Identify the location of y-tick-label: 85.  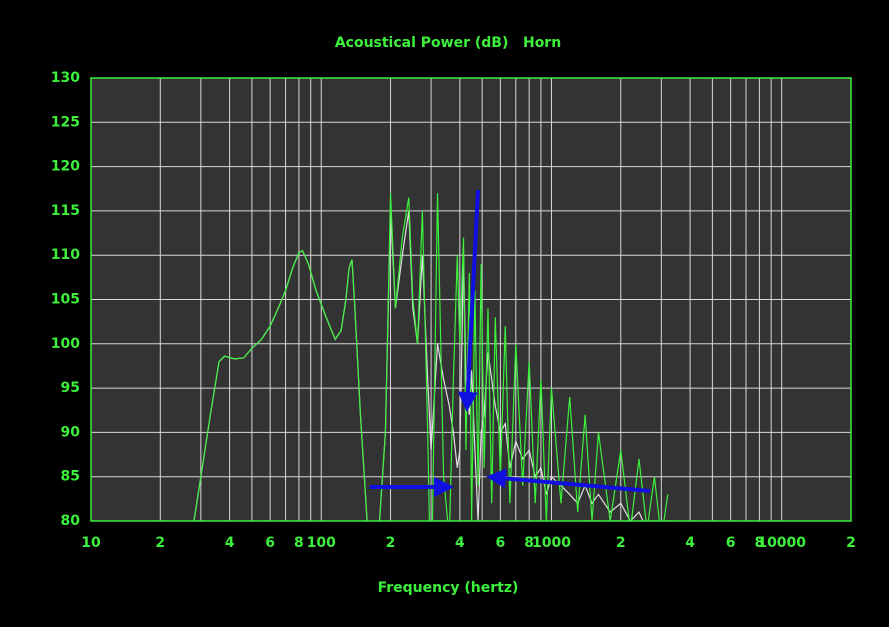
(70, 477).